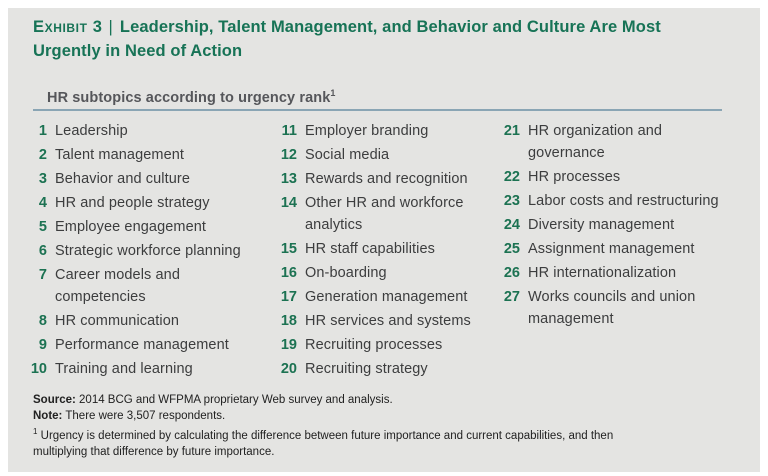  I want to click on rank-list-item: 21 HR organization and governance, so click(619, 142).